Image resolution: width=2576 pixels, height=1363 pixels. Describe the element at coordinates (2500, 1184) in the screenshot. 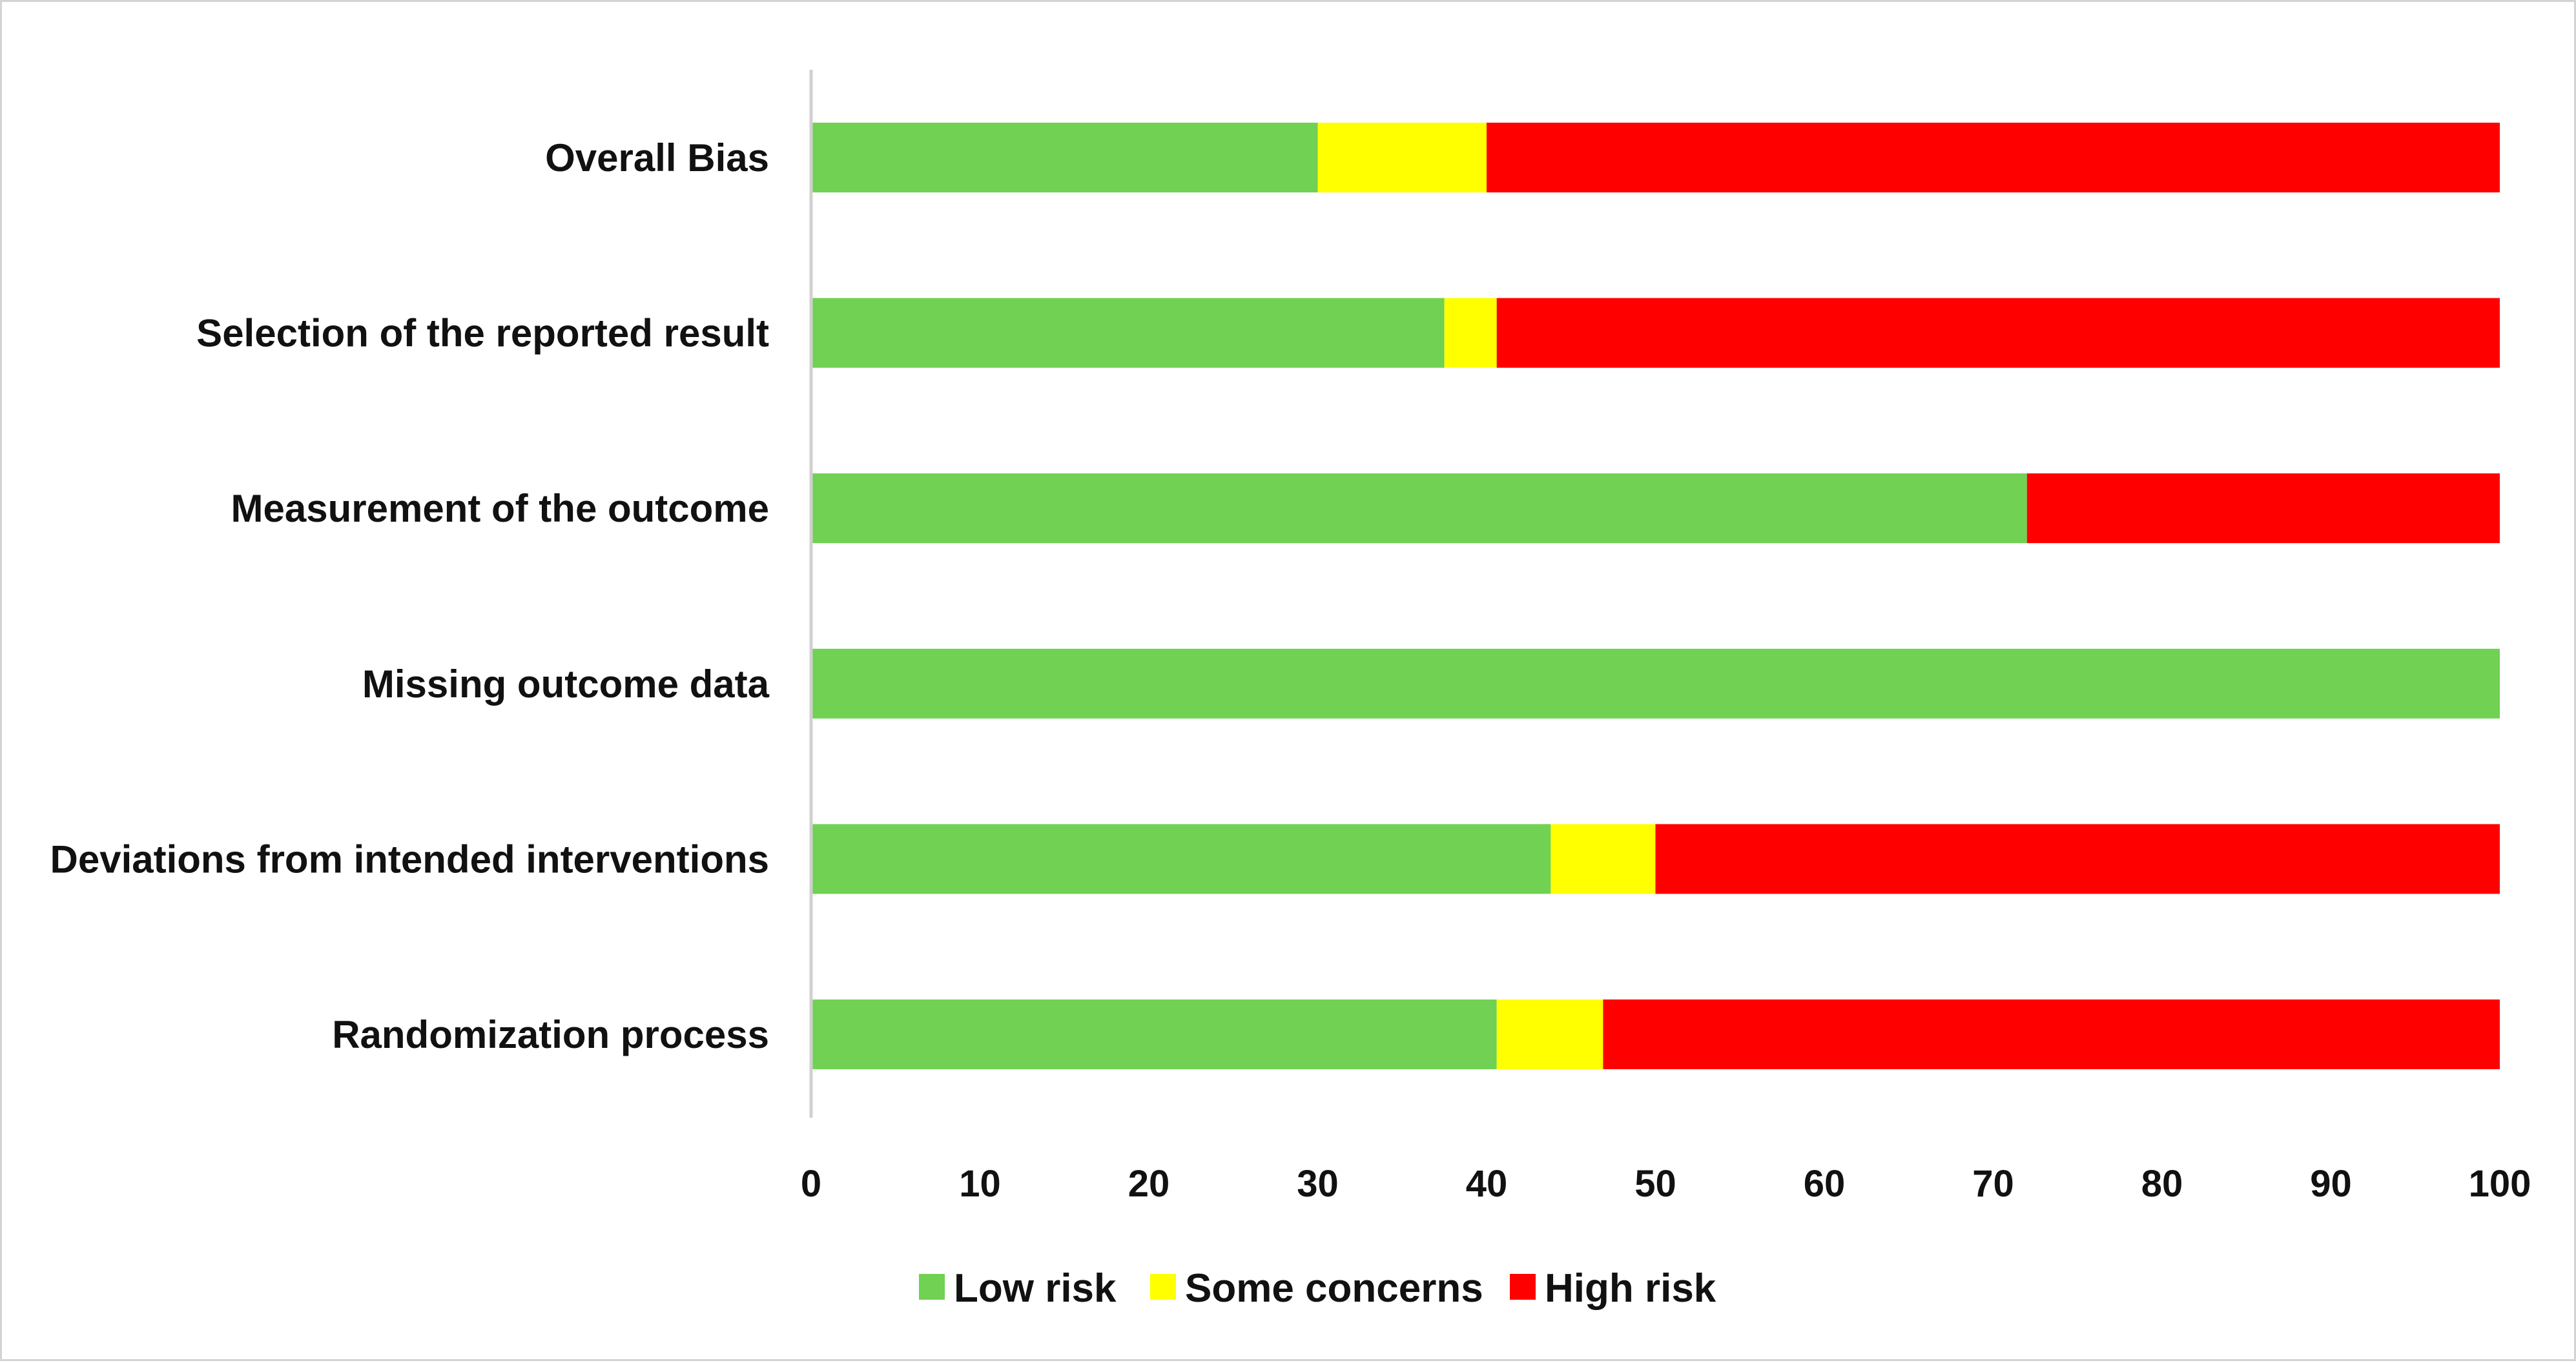

I see `x-tick-label: 100` at that location.